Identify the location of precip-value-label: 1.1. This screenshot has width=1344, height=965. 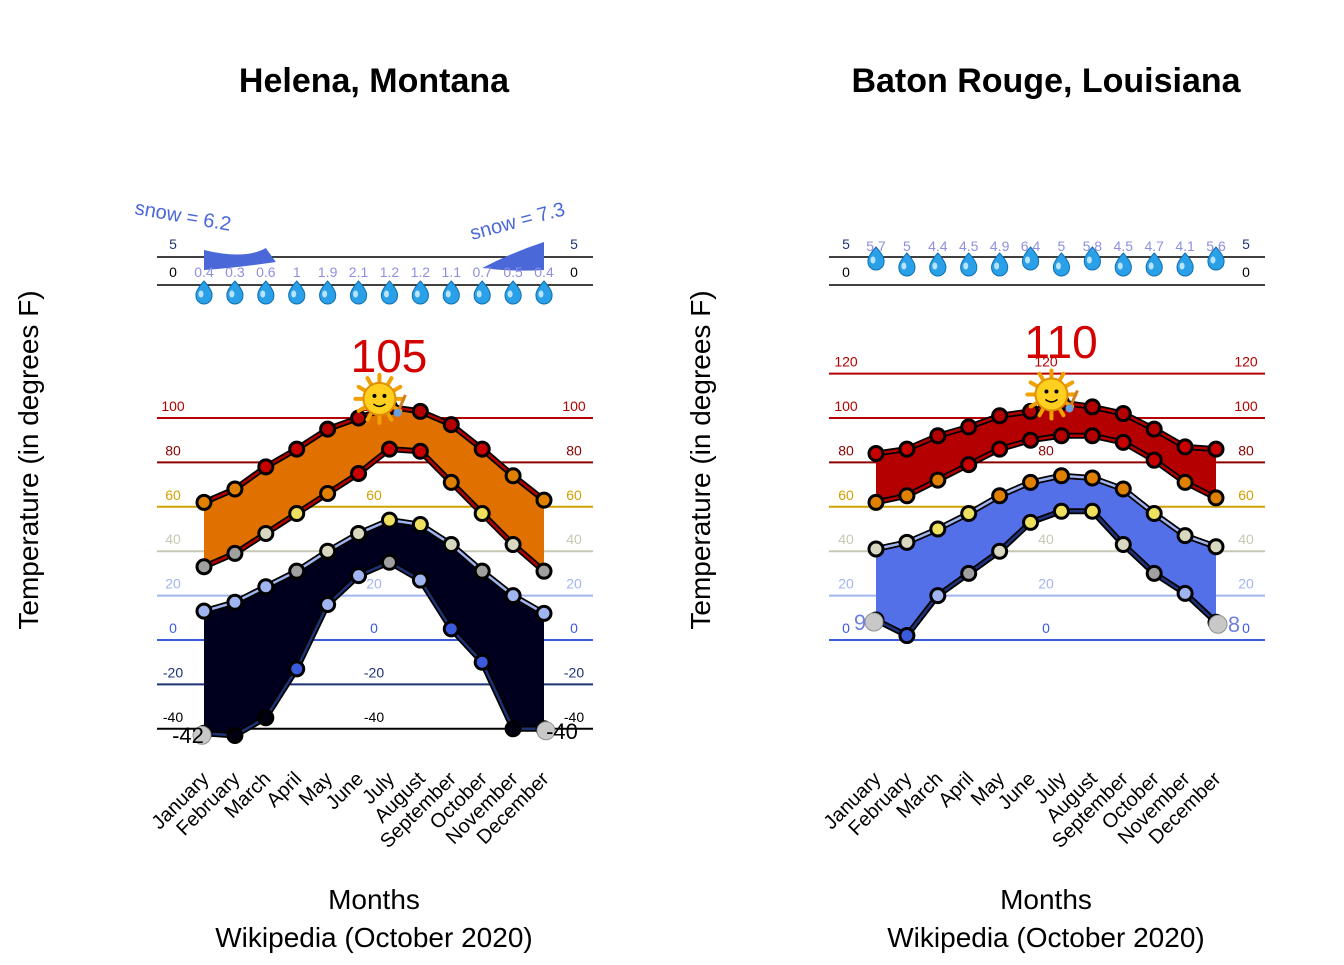
(452, 272).